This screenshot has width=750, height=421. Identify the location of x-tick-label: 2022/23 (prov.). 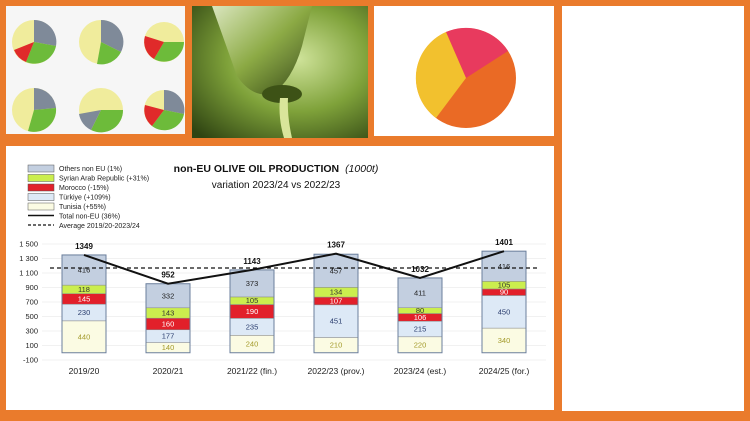
(335, 371).